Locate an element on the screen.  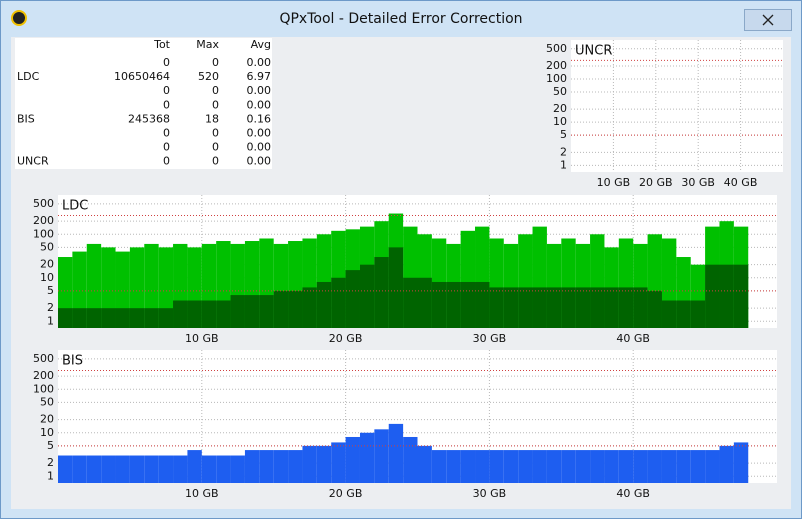
table-cell: 10650464 is located at coordinates (142, 76).